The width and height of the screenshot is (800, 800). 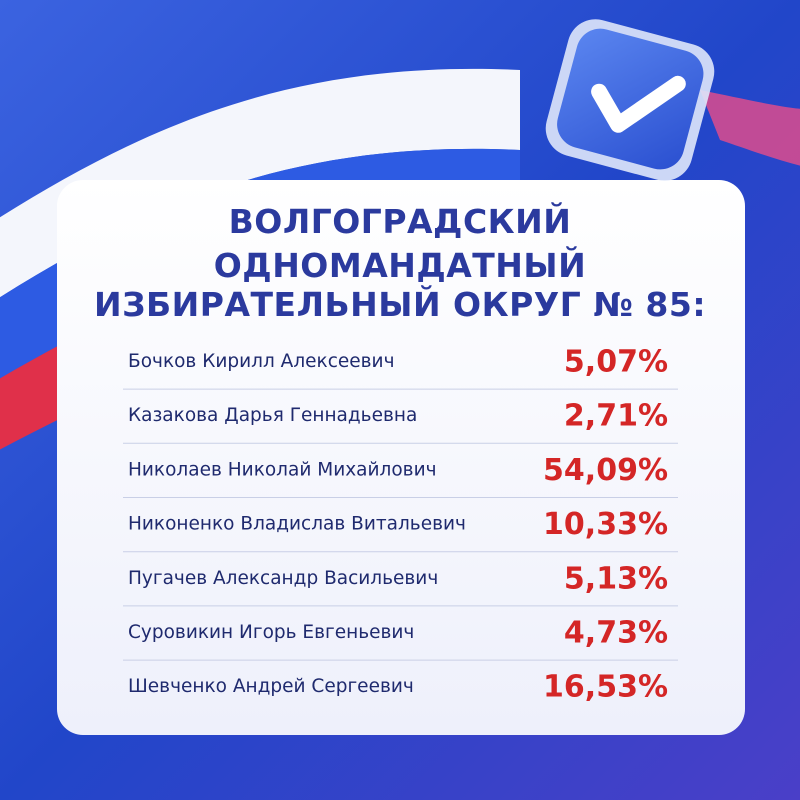 What do you see at coordinates (616, 578) in the screenshot?
I see `vote-share: 5,13%` at bounding box center [616, 578].